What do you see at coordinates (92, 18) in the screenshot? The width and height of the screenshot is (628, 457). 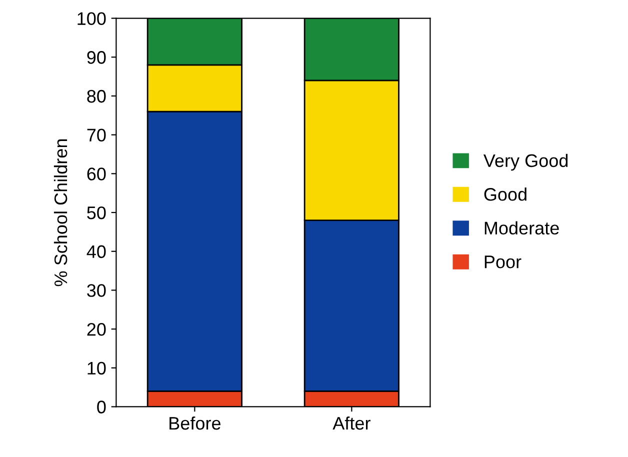 I see `y-tick-label: 100` at bounding box center [92, 18].